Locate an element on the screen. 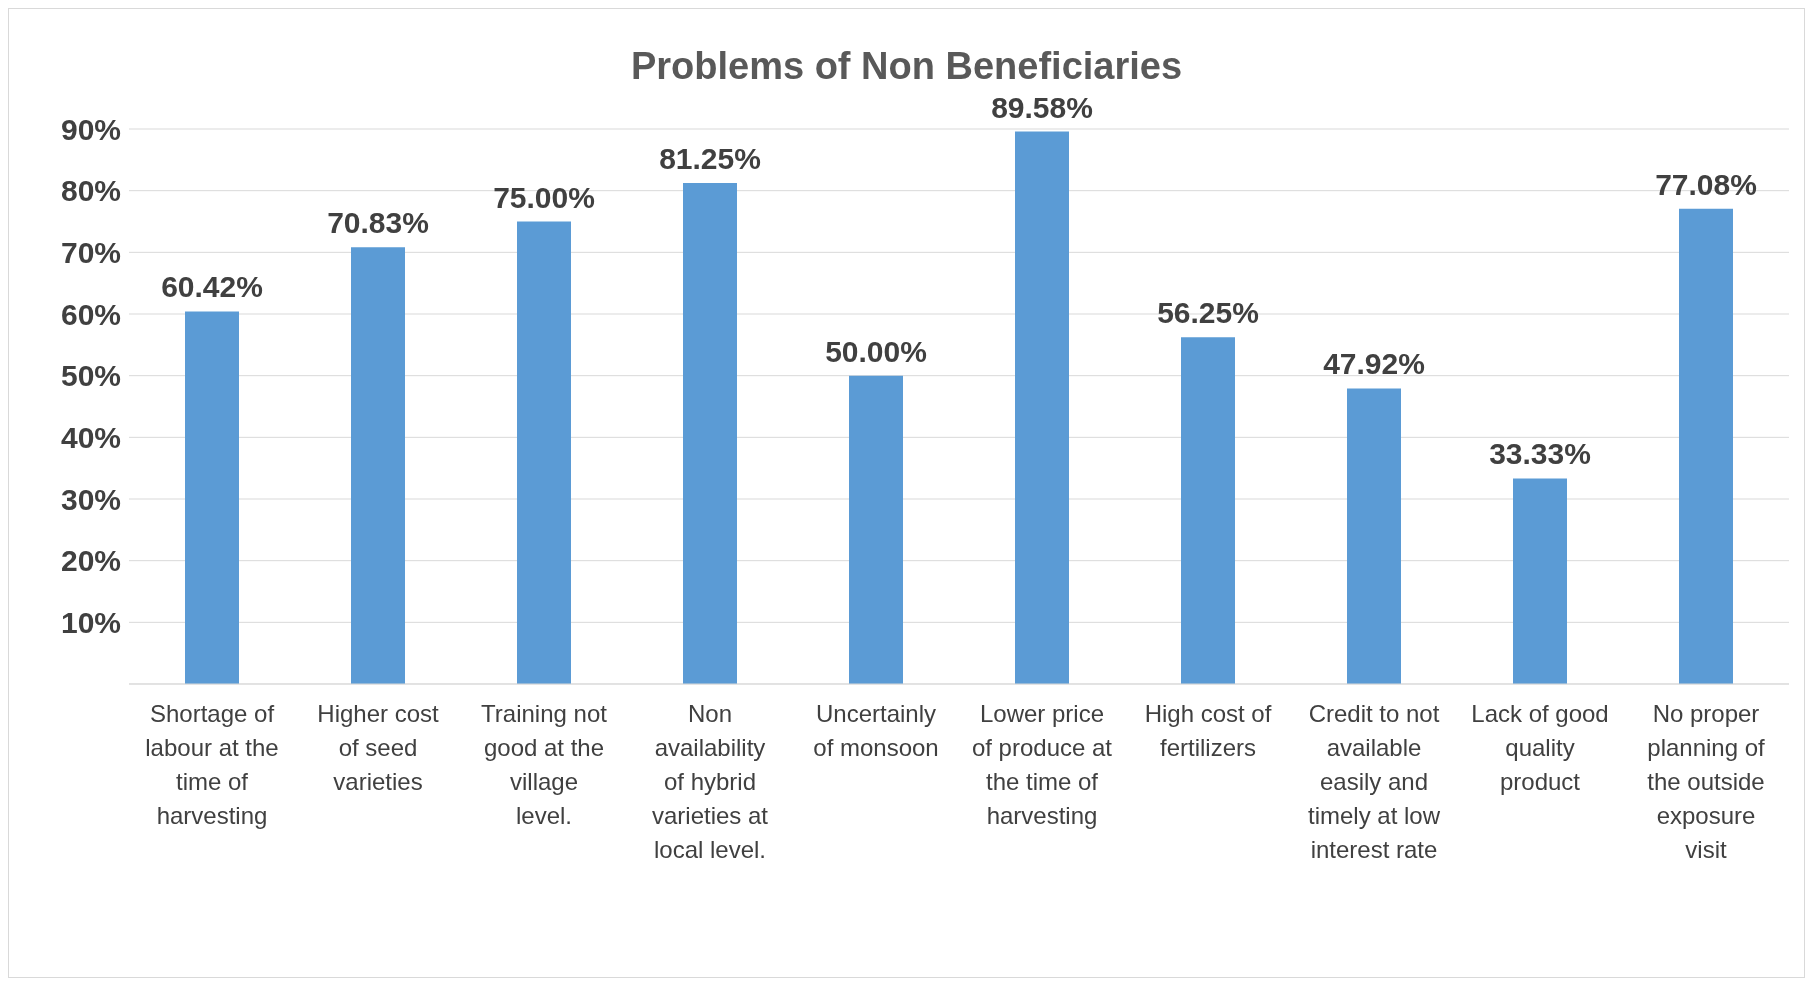 The image size is (1813, 989). data-label: 60.42% is located at coordinates (212, 287).